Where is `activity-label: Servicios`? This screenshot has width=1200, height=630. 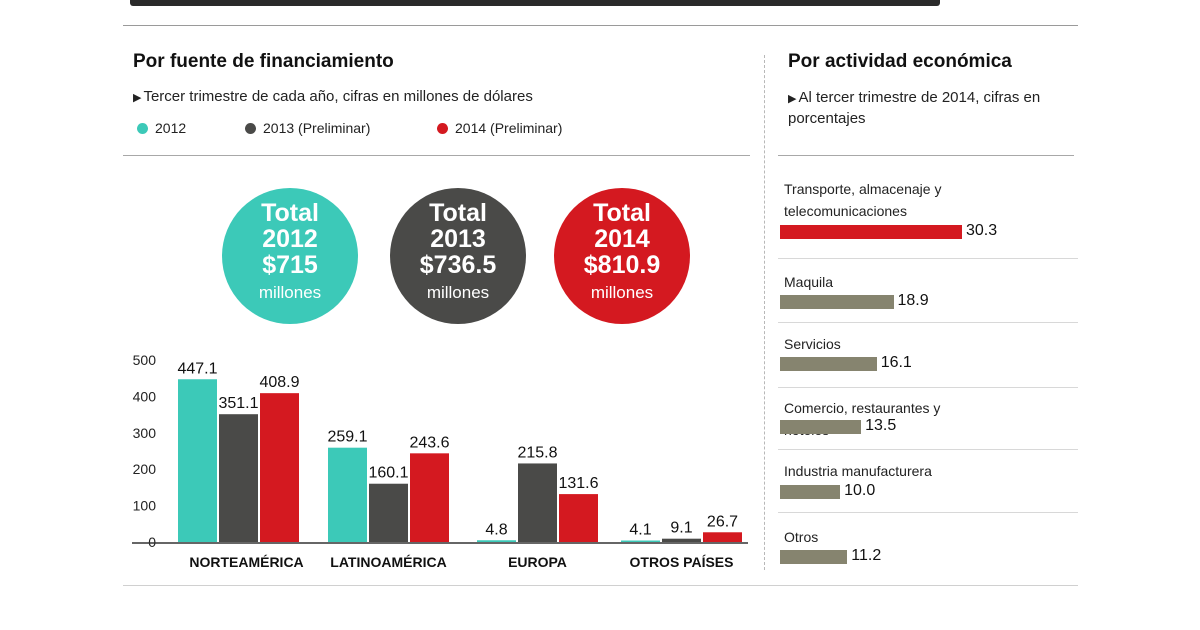
activity-label: Servicios is located at coordinates (812, 344).